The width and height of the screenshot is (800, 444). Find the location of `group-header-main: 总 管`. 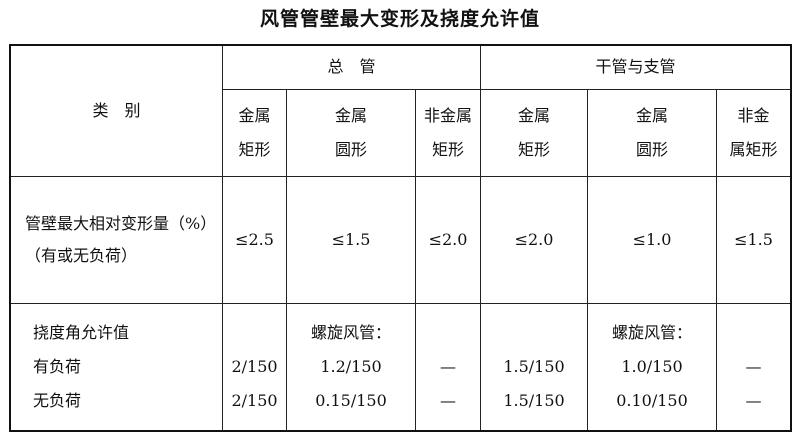

group-header-main: 总 管 is located at coordinates (351, 67).